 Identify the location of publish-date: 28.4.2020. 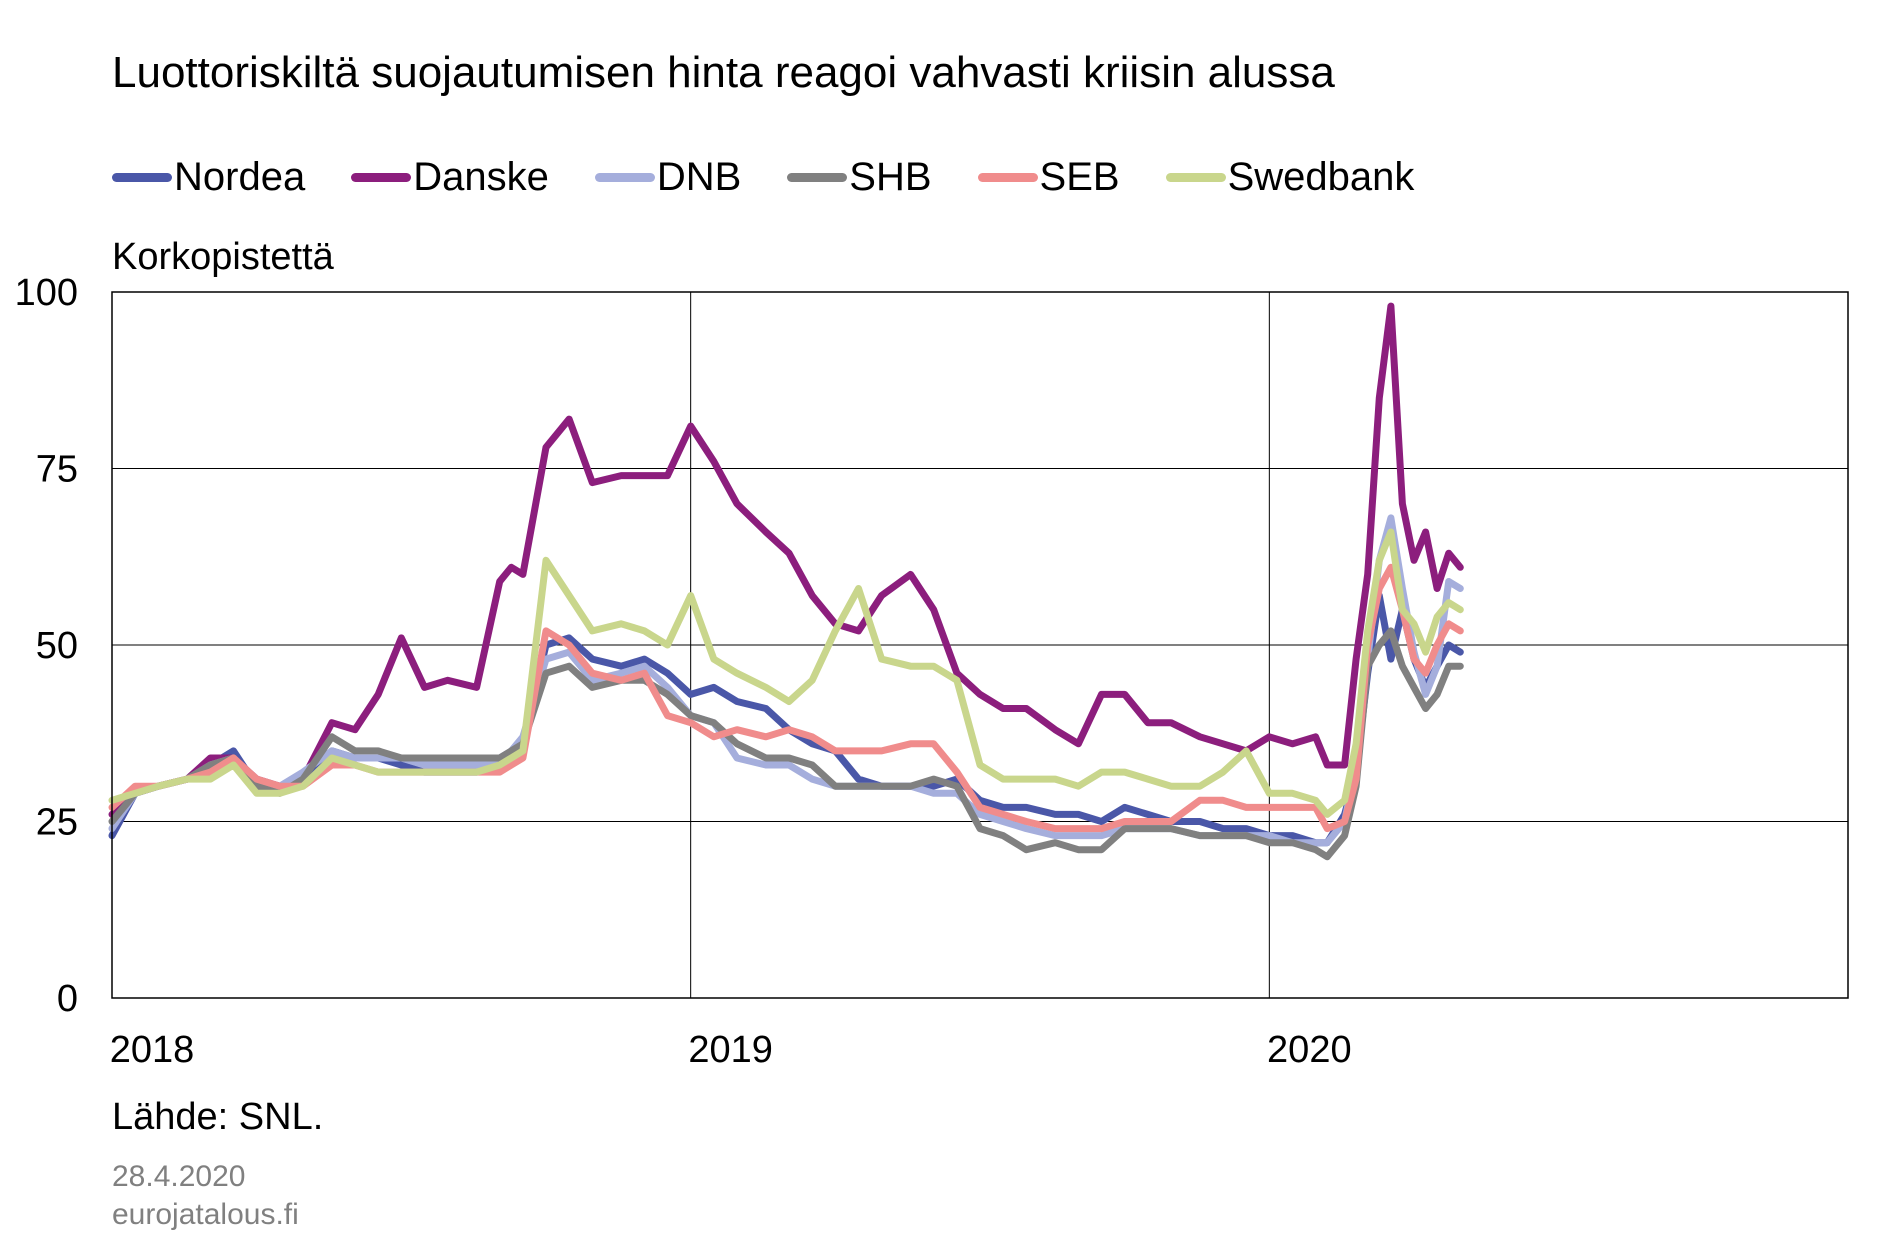
(179, 1176).